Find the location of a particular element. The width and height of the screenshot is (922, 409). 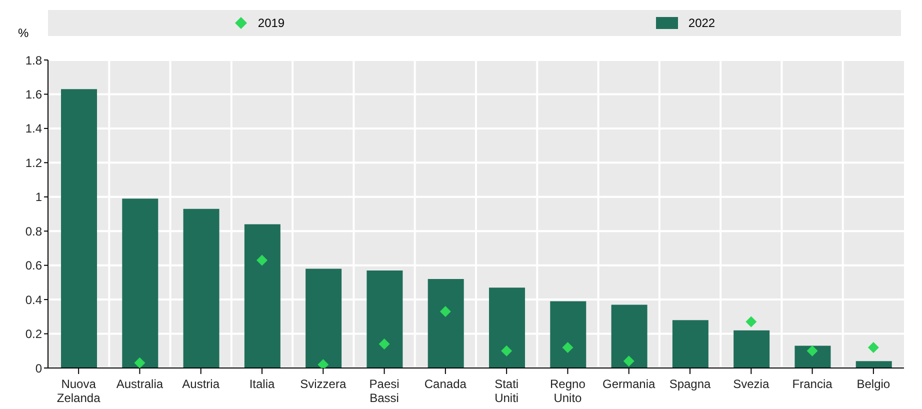

x-tick-label: Svezia is located at coordinates (751, 384).